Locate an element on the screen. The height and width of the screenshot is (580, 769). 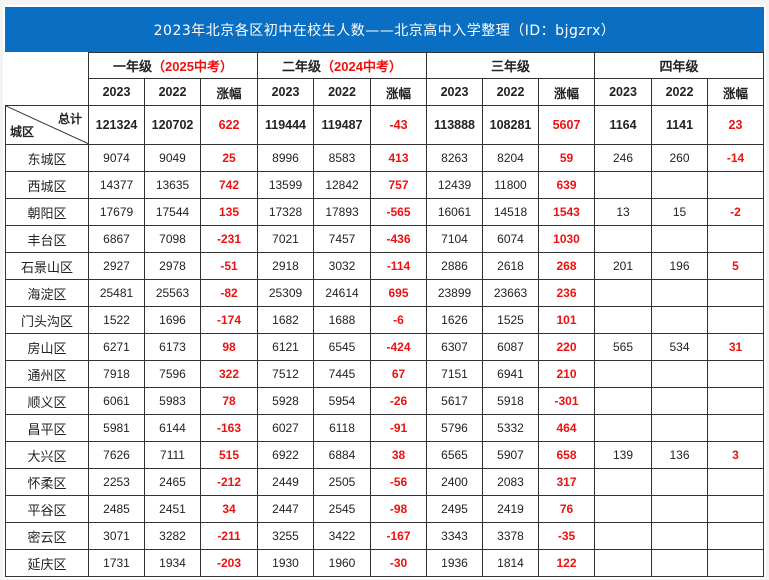
value-cell: 1626 is located at coordinates (454, 320).